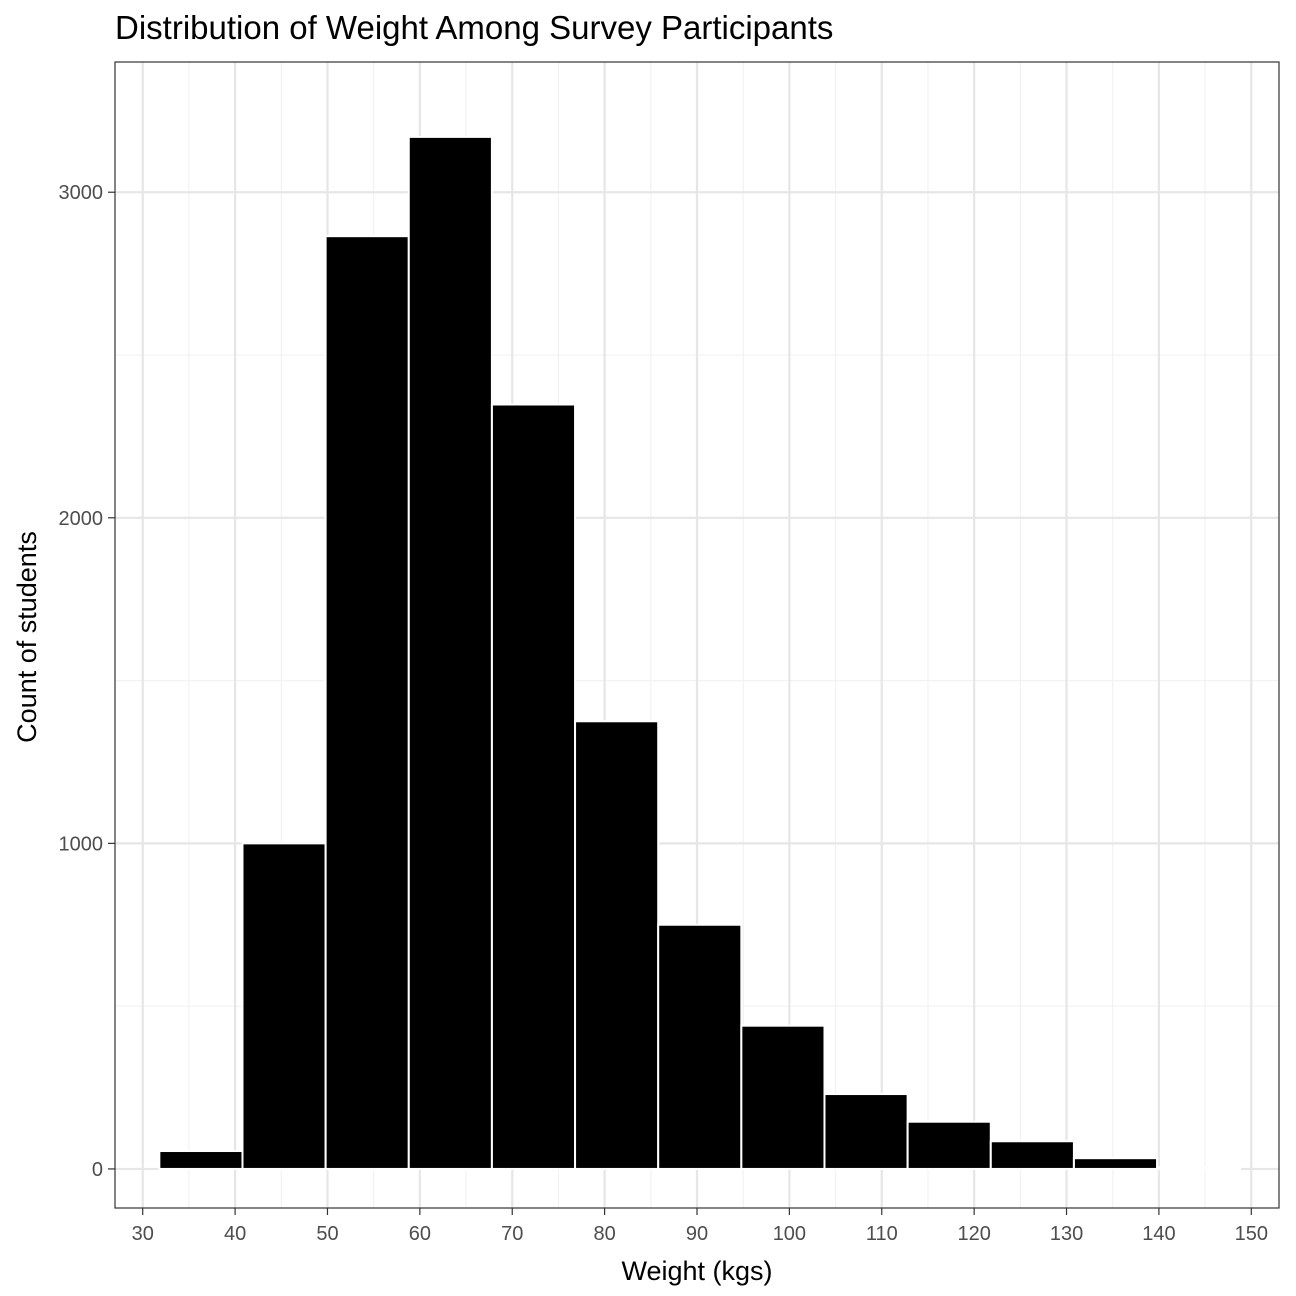 This screenshot has width=1296, height=1296. Describe the element at coordinates (235, 1234) in the screenshot. I see `x-tick-label: 40` at that location.